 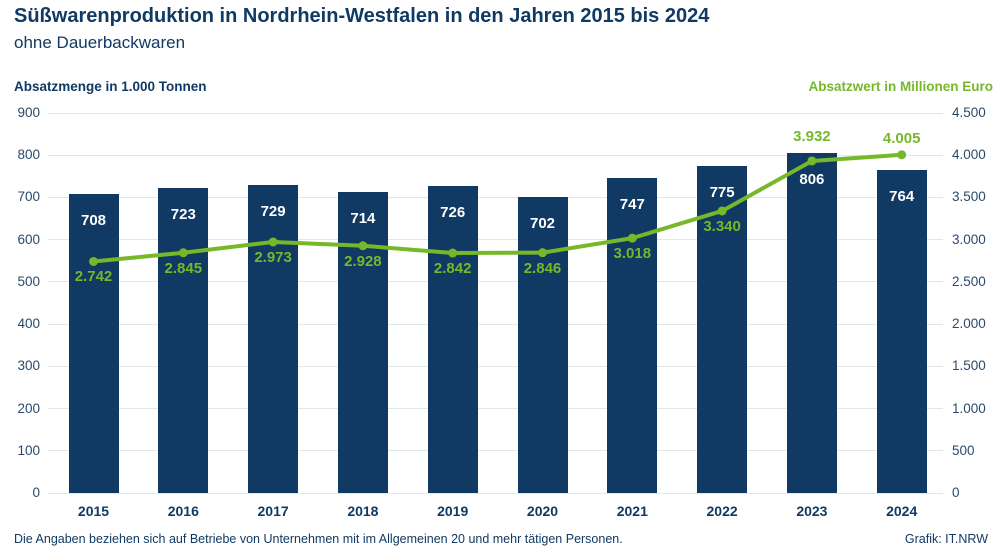 I want to click on right-tick-4.500: 4.500, so click(x=969, y=112).